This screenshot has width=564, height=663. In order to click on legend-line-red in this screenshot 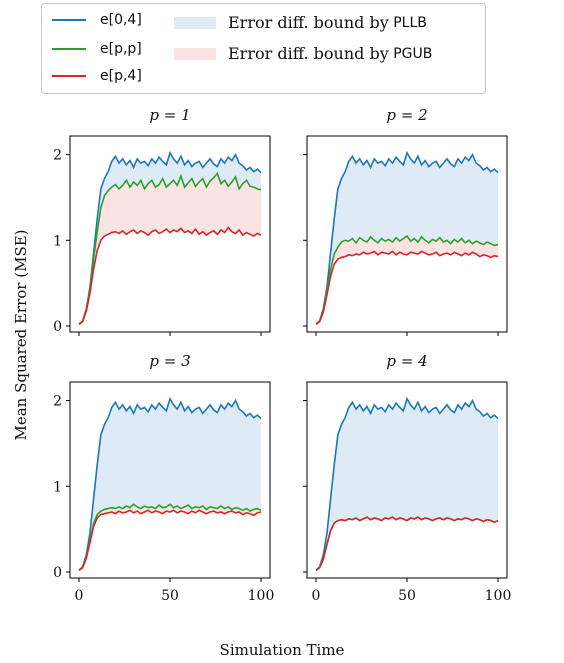, I will do `click(69, 76)`.